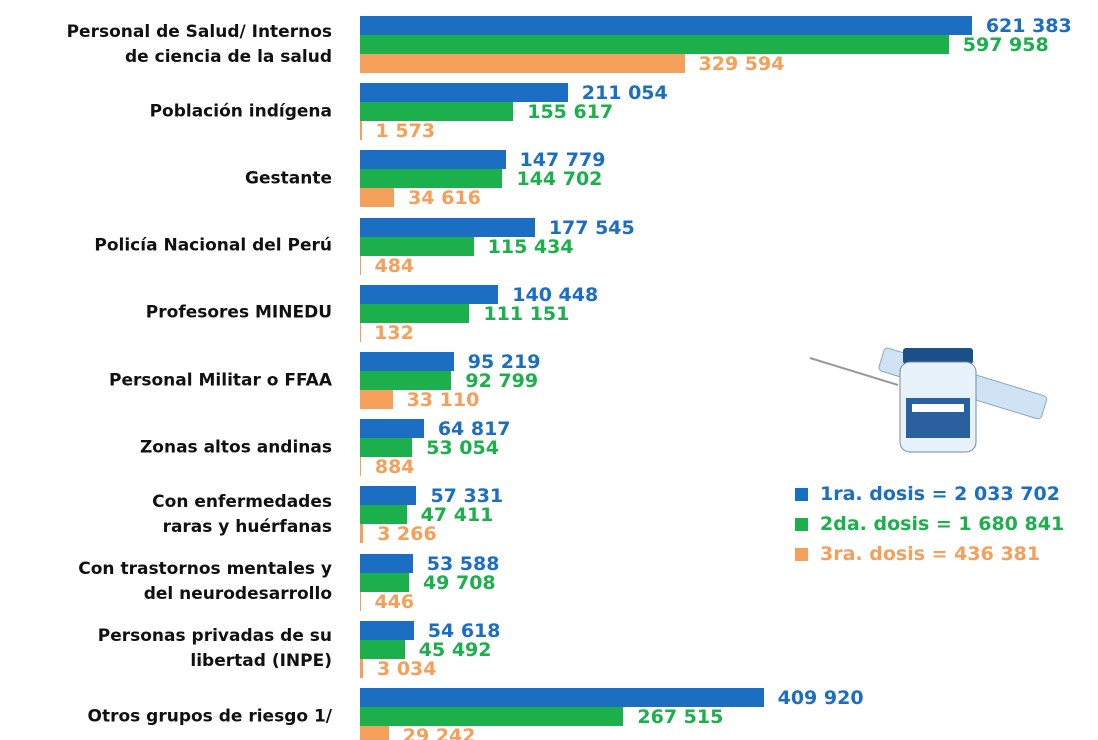 The width and height of the screenshot is (1098, 740). What do you see at coordinates (591, 227) in the screenshot?
I see `value-label: 177 545` at bounding box center [591, 227].